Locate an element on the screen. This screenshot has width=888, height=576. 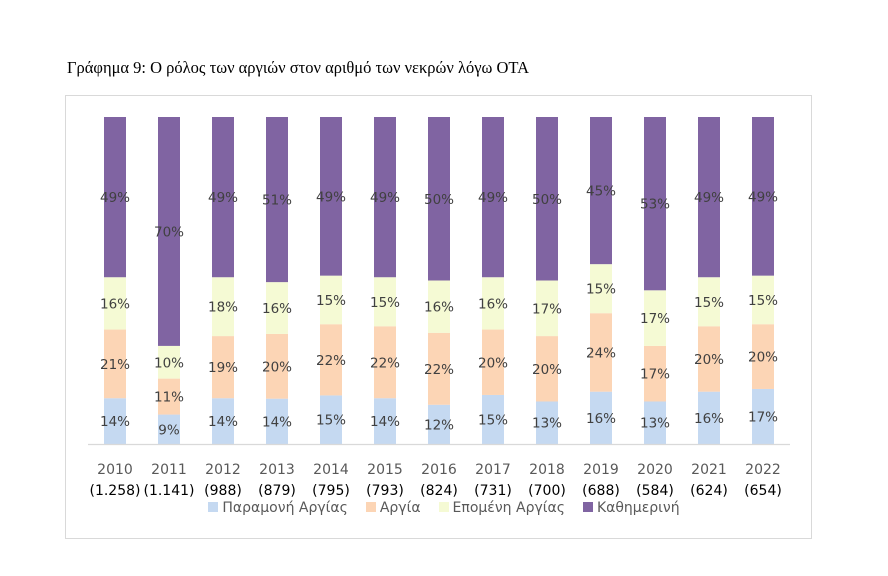
data-label: 19% is located at coordinates (223, 368).